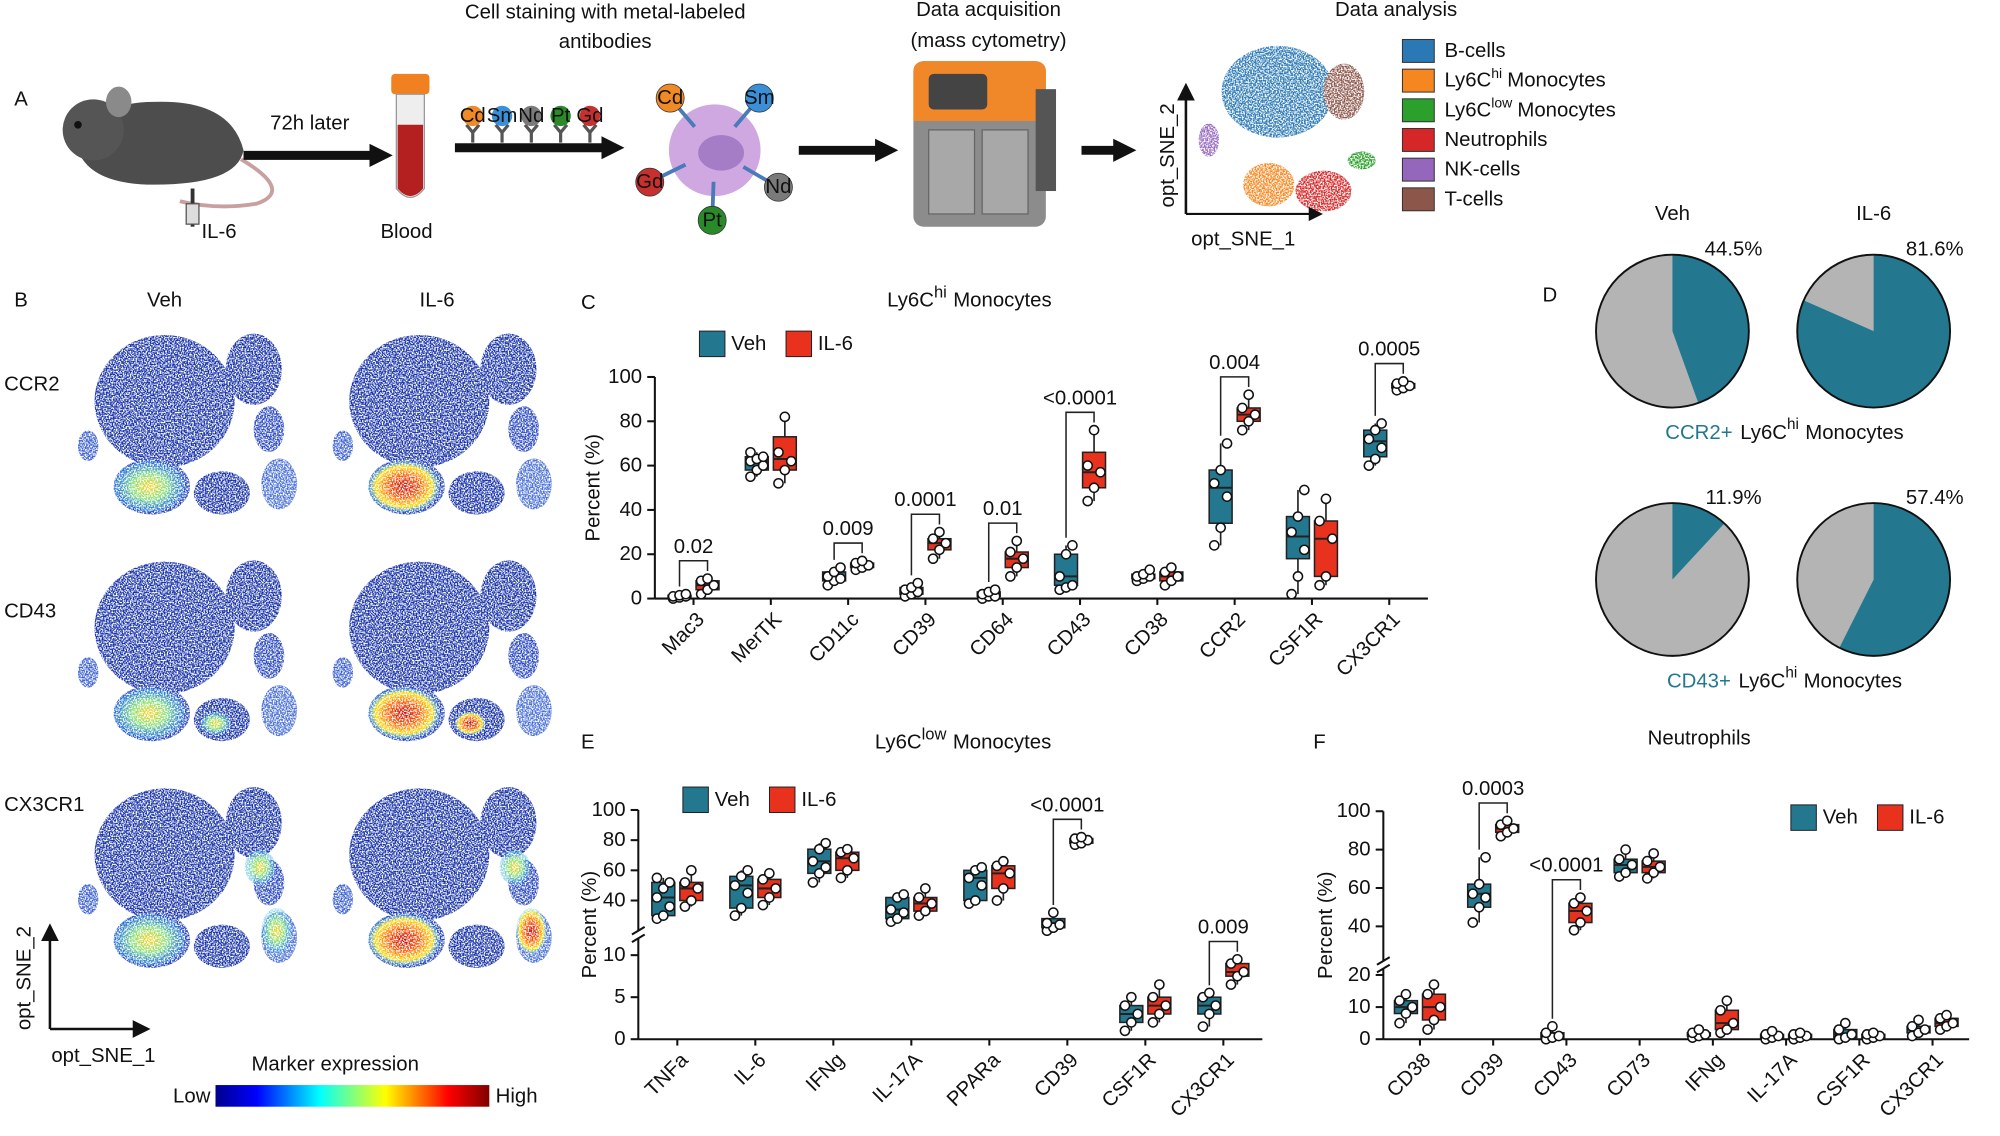 The image size is (2000, 1136). What do you see at coordinates (992, 635) in the screenshot?
I see `x-tick-label: CD64` at bounding box center [992, 635].